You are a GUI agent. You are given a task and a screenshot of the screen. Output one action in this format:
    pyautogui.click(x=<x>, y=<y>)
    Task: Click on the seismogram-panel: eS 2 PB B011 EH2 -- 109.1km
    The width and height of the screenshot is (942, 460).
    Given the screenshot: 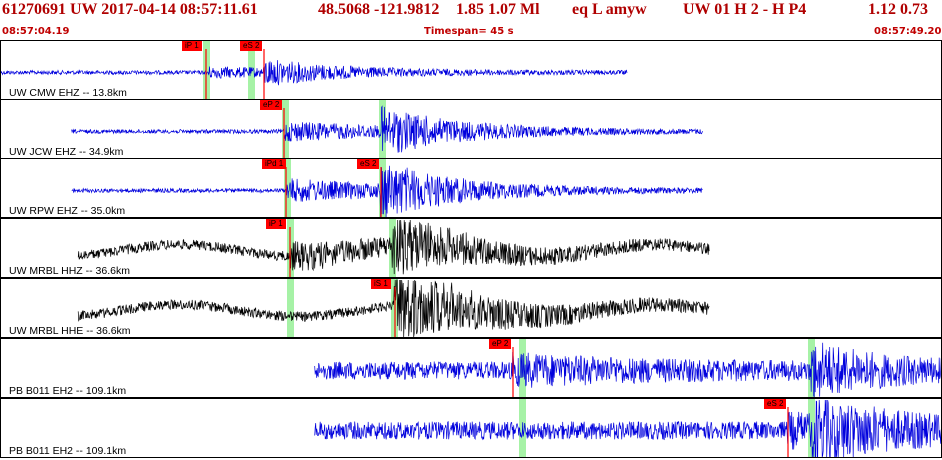 What is the action you would take?
    pyautogui.click(x=471, y=428)
    